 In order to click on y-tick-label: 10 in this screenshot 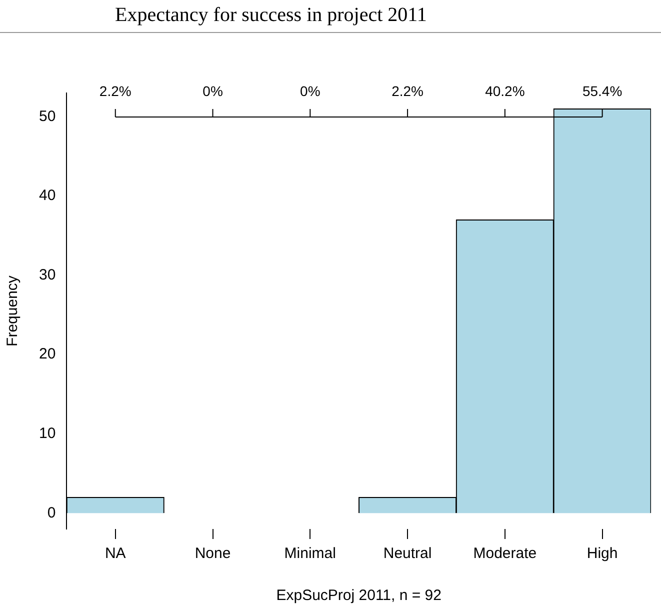, I will do `click(47, 433)`.